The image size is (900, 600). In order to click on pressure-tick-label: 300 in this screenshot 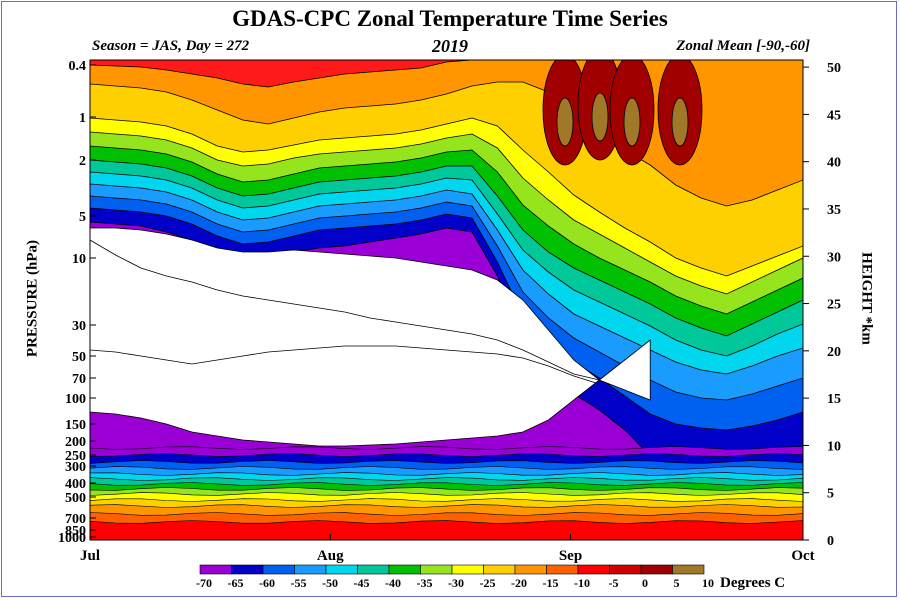, I will do `click(75, 467)`.